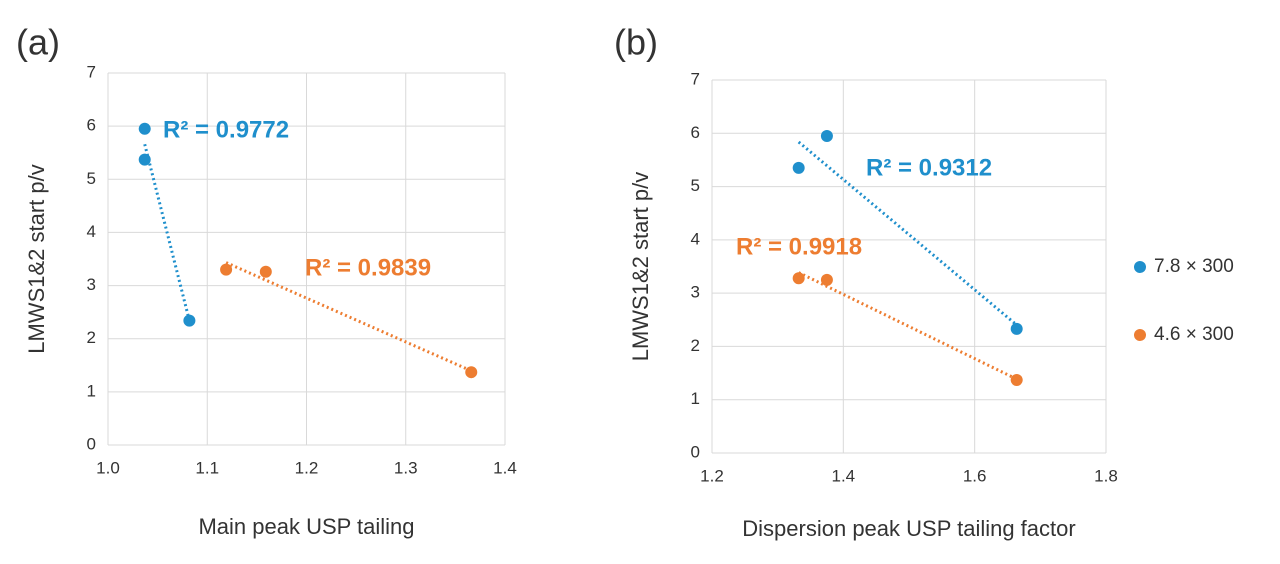  What do you see at coordinates (108, 467) in the screenshot?
I see `x-tick-label: 1.0` at bounding box center [108, 467].